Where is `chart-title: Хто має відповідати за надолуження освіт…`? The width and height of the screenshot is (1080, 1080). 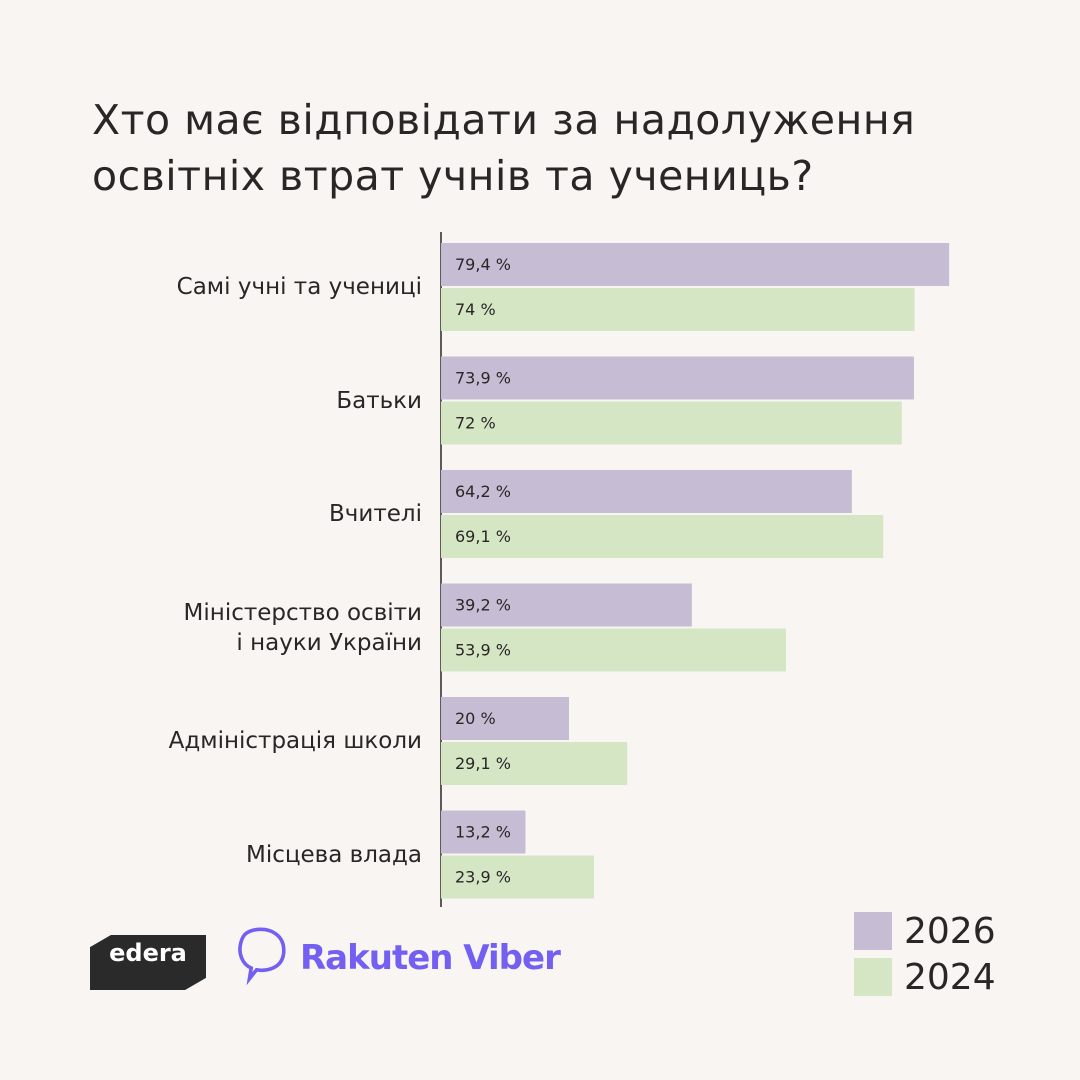
chart-title: Хто має відповідати за надолуження освіт… is located at coordinates (504, 148).